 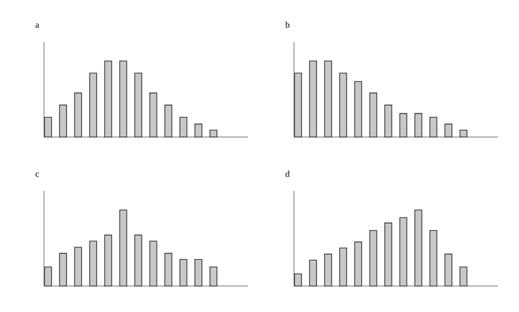 What do you see at coordinates (37, 174) in the screenshot?
I see `chart-title: c` at bounding box center [37, 174].